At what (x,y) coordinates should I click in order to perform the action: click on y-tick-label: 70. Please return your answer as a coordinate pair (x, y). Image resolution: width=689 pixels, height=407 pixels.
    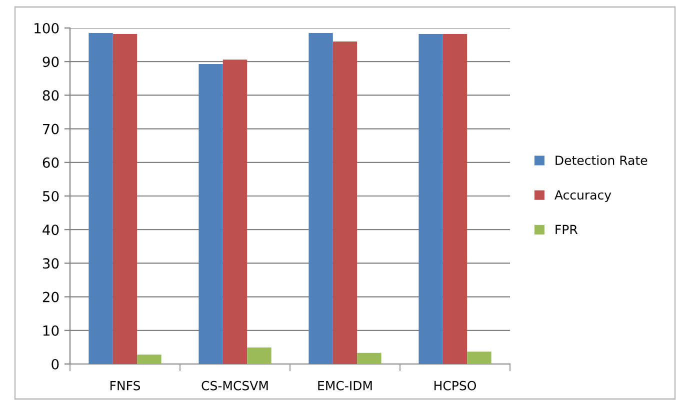
    Looking at the image, I should click on (51, 129).